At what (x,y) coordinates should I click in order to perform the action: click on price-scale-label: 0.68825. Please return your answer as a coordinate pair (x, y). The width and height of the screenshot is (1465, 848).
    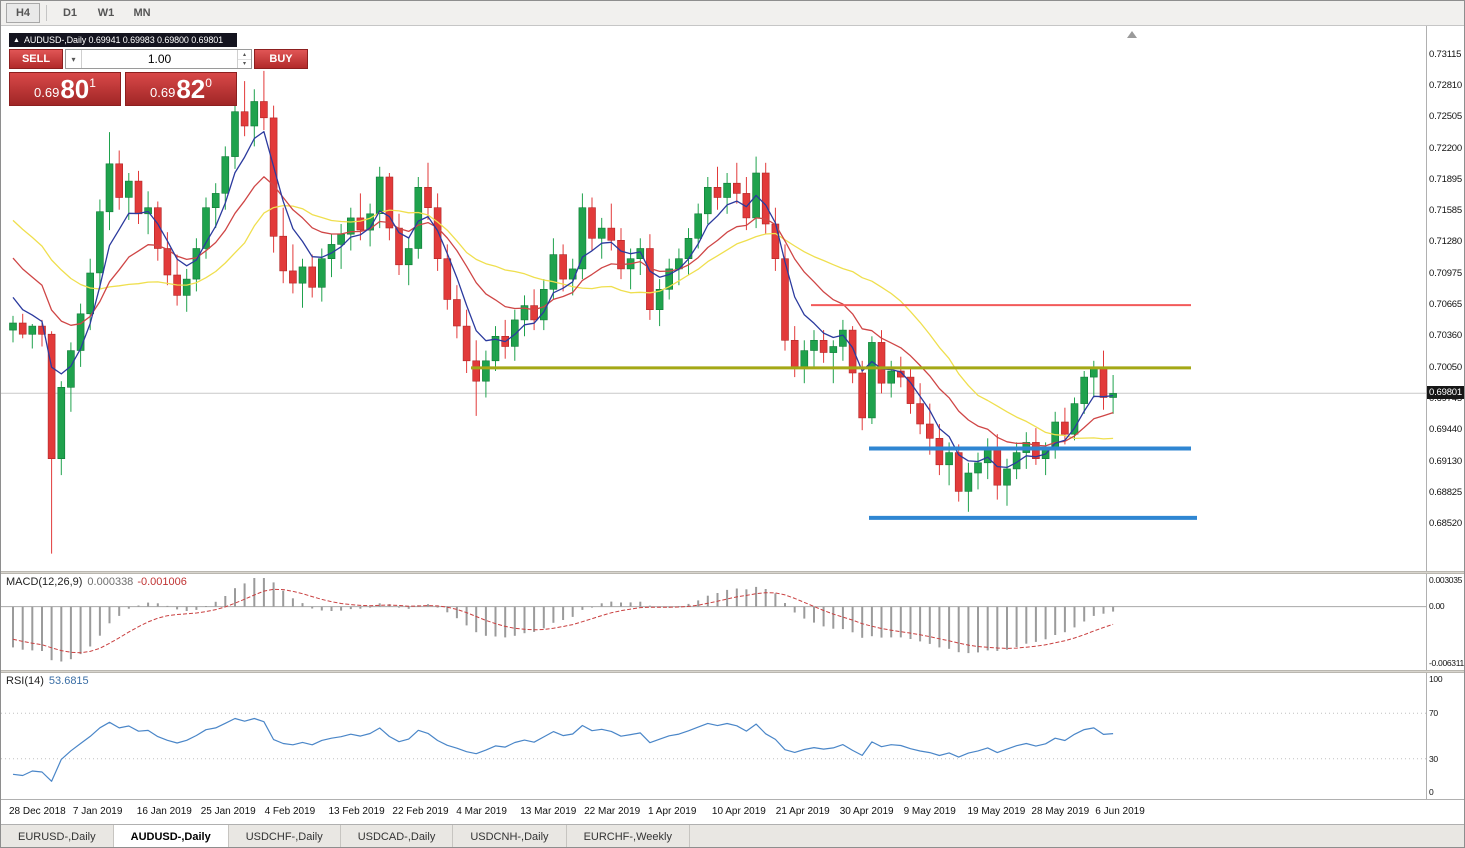
    Looking at the image, I should click on (1445, 492).